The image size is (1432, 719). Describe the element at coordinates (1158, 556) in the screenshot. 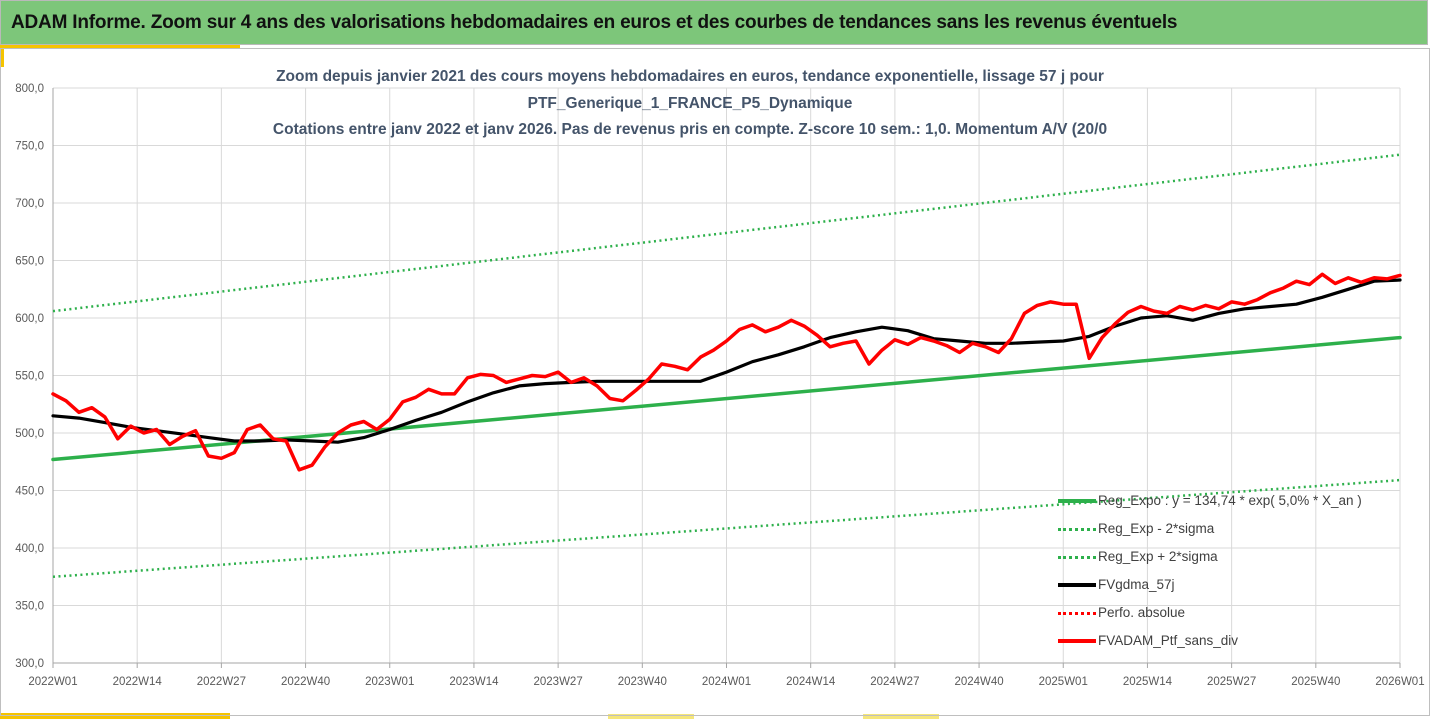

I see `legend-label: Reg_Exp + 2*sigma` at that location.